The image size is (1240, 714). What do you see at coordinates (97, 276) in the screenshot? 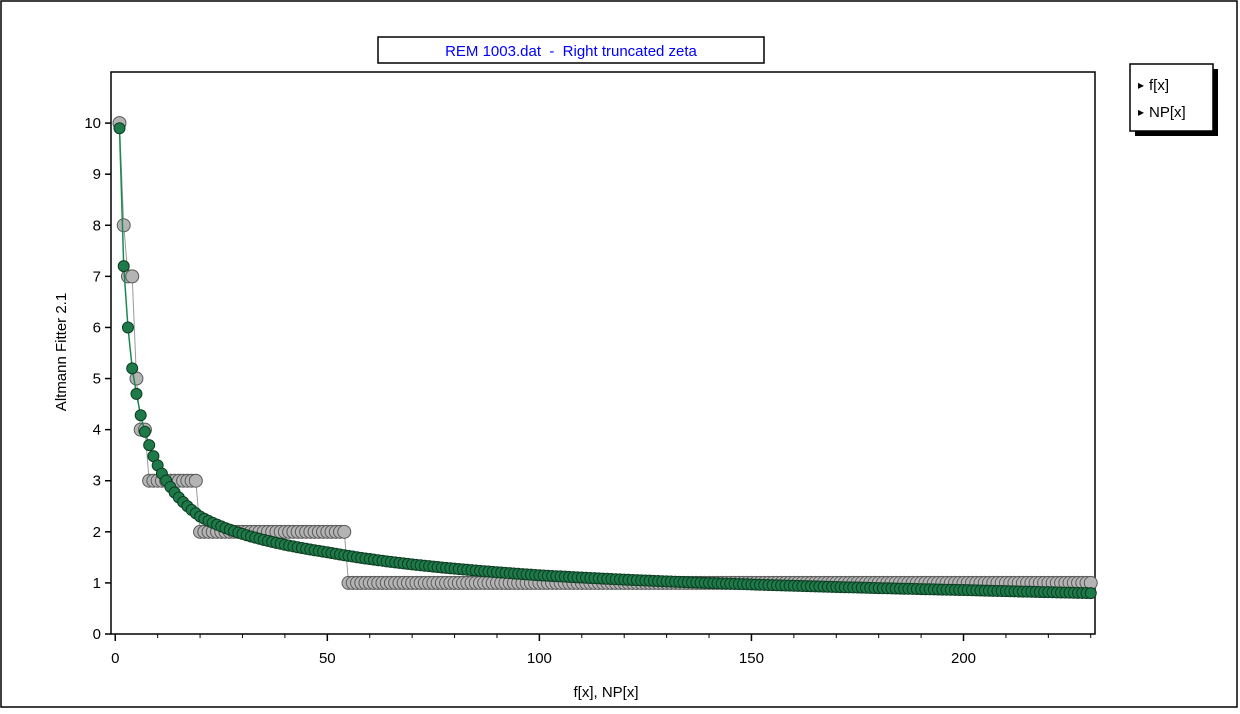
I see `y-tick-label: 7` at bounding box center [97, 276].